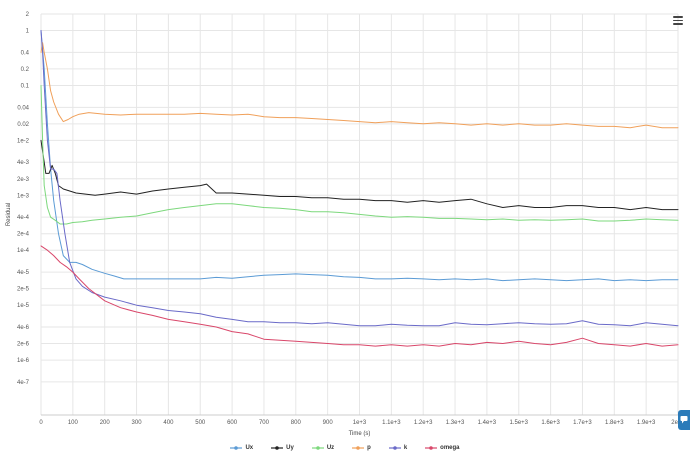 This screenshot has height=458, width=690. Describe the element at coordinates (41, 423) in the screenshot. I see `x-tick-label: 0` at that location.